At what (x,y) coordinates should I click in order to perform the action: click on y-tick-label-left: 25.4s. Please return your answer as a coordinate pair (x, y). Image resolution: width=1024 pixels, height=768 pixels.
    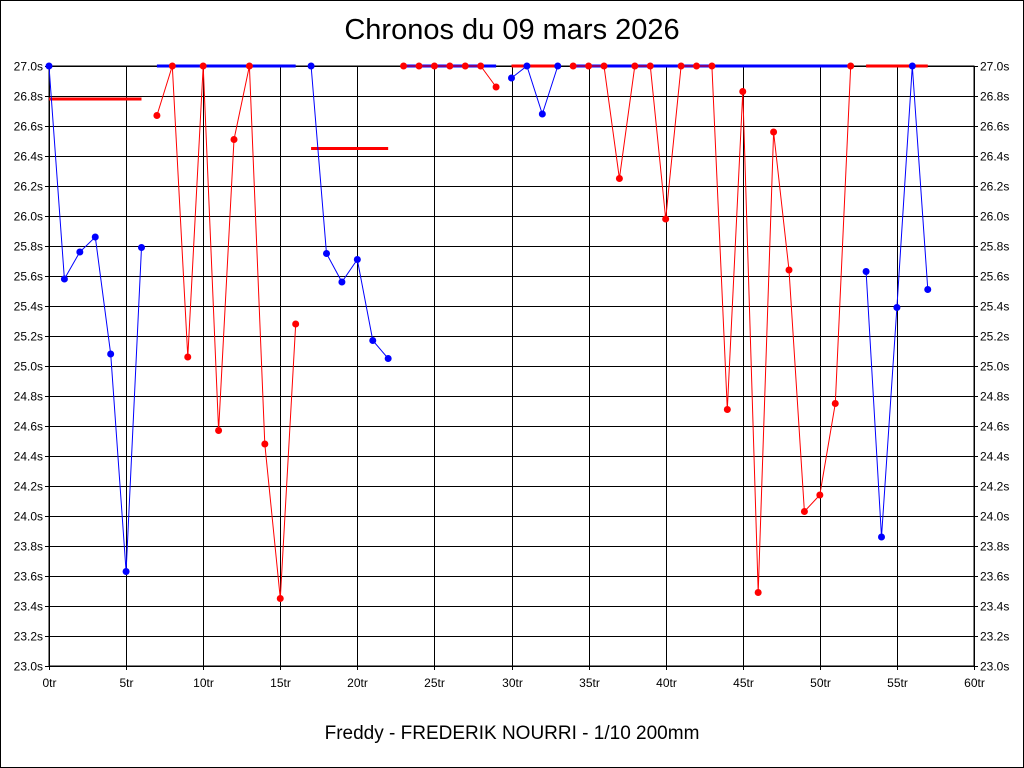
    Looking at the image, I should click on (28, 307).